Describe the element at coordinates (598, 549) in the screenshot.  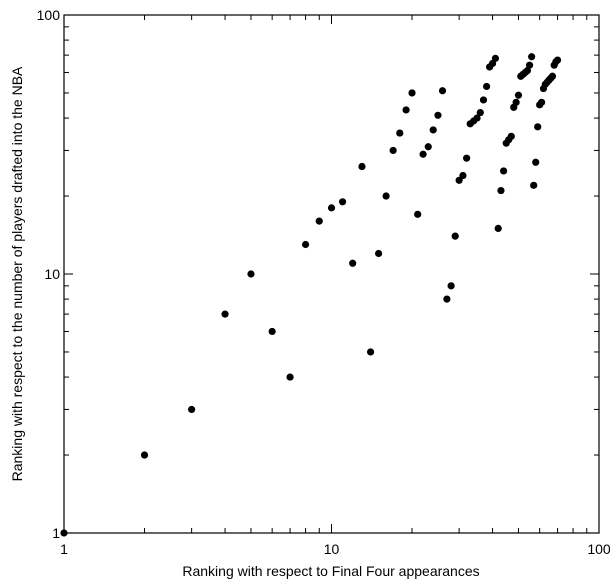
I see `x-tick-label: 100` at that location.